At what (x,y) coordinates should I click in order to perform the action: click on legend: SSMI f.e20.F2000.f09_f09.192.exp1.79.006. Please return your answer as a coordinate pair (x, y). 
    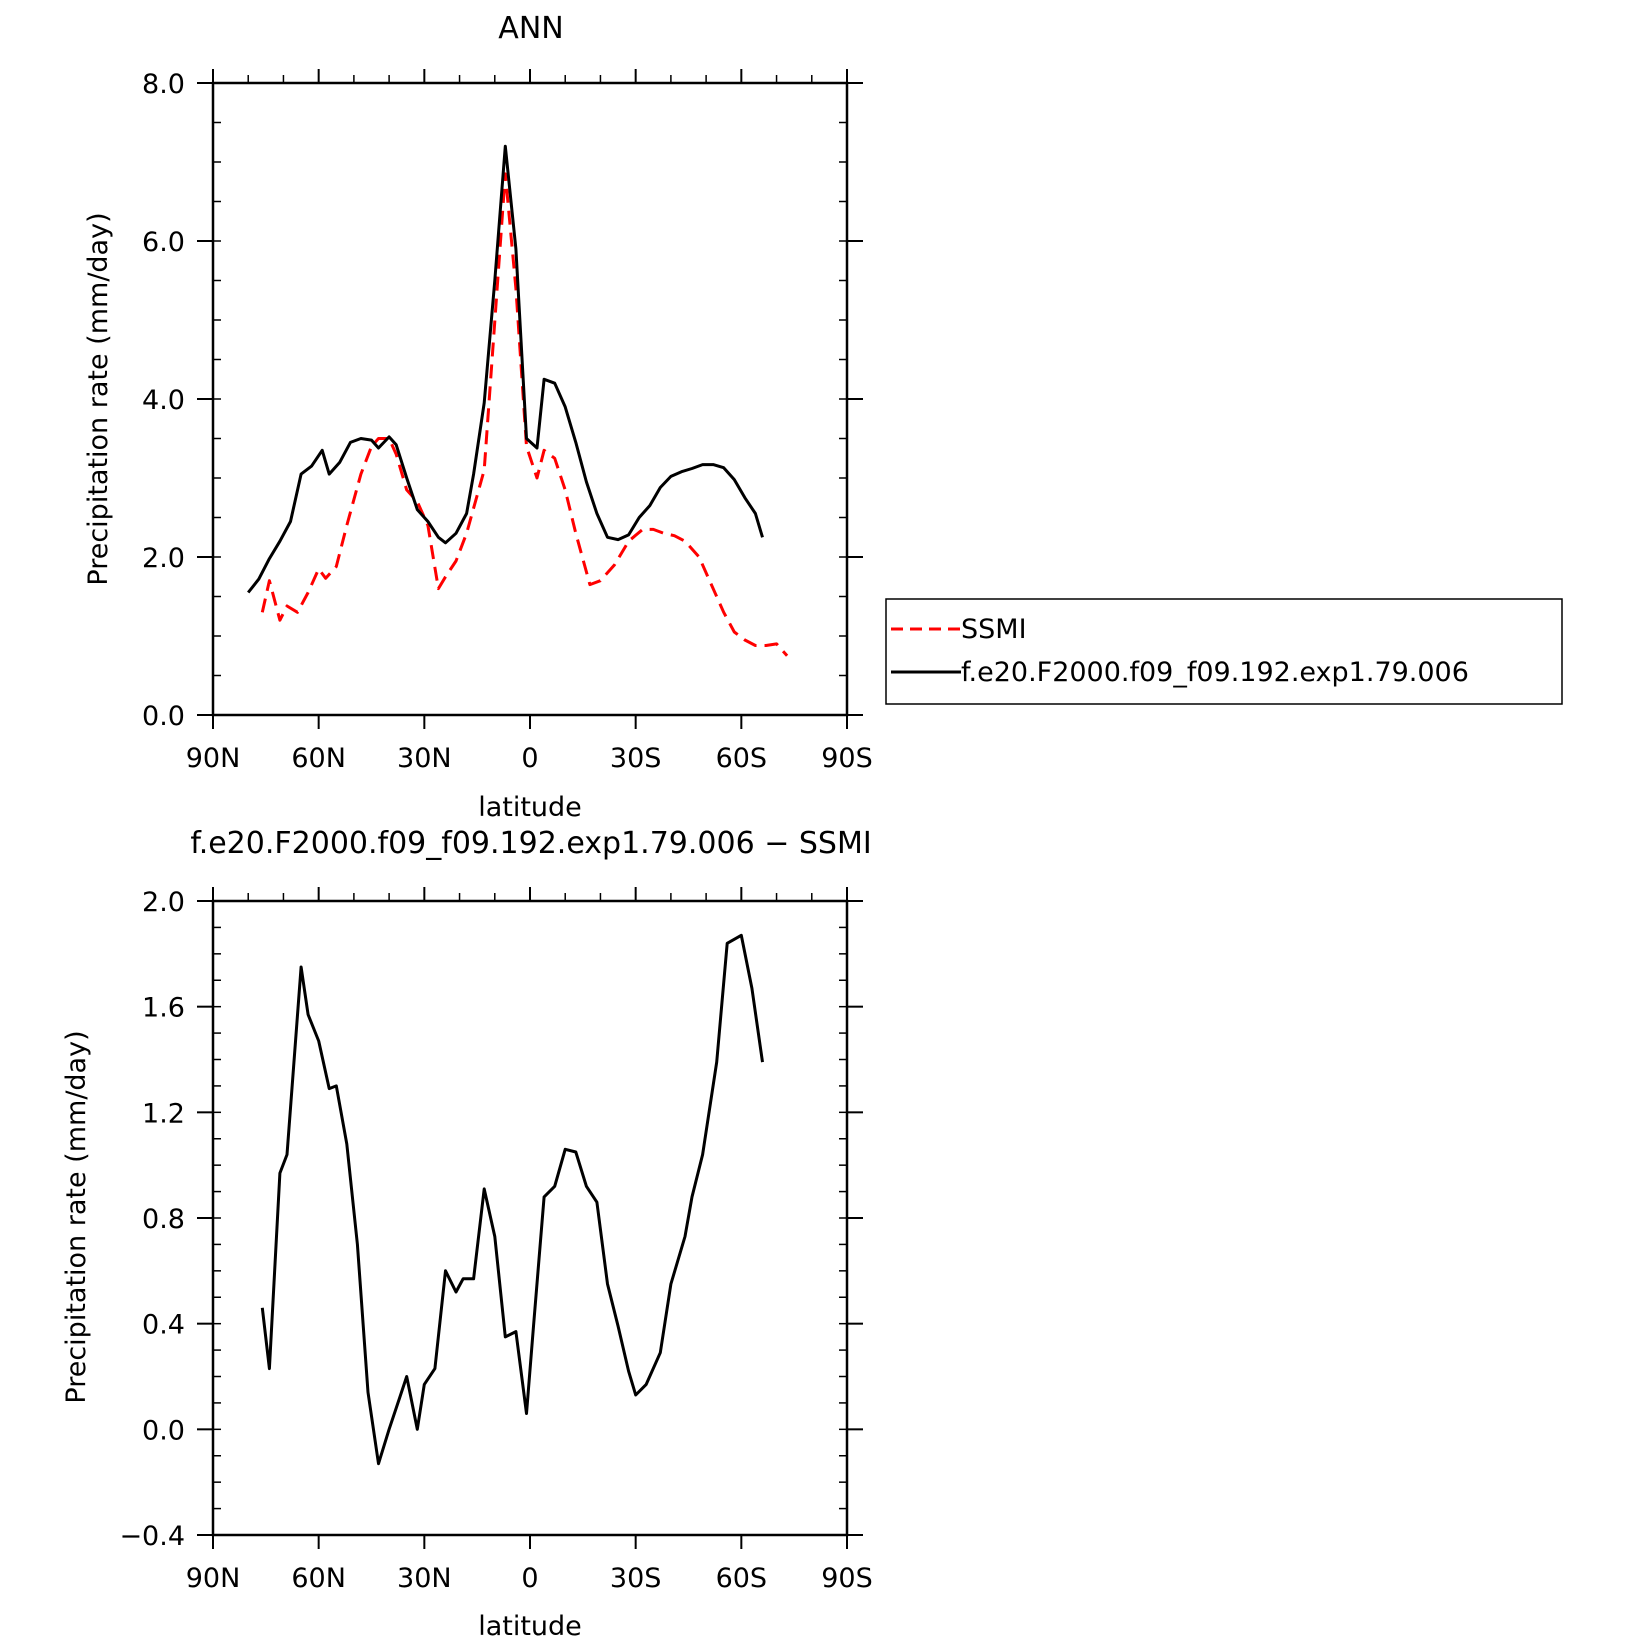
    Looking at the image, I should click on (1224, 651).